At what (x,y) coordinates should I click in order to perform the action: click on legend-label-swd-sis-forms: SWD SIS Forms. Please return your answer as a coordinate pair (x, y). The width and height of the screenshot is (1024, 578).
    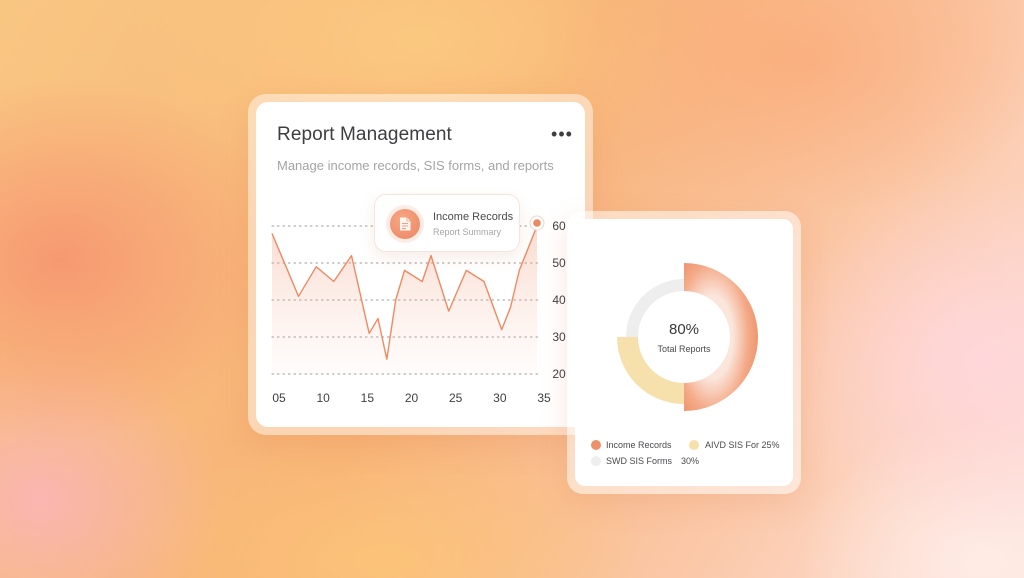
    Looking at the image, I should click on (639, 461).